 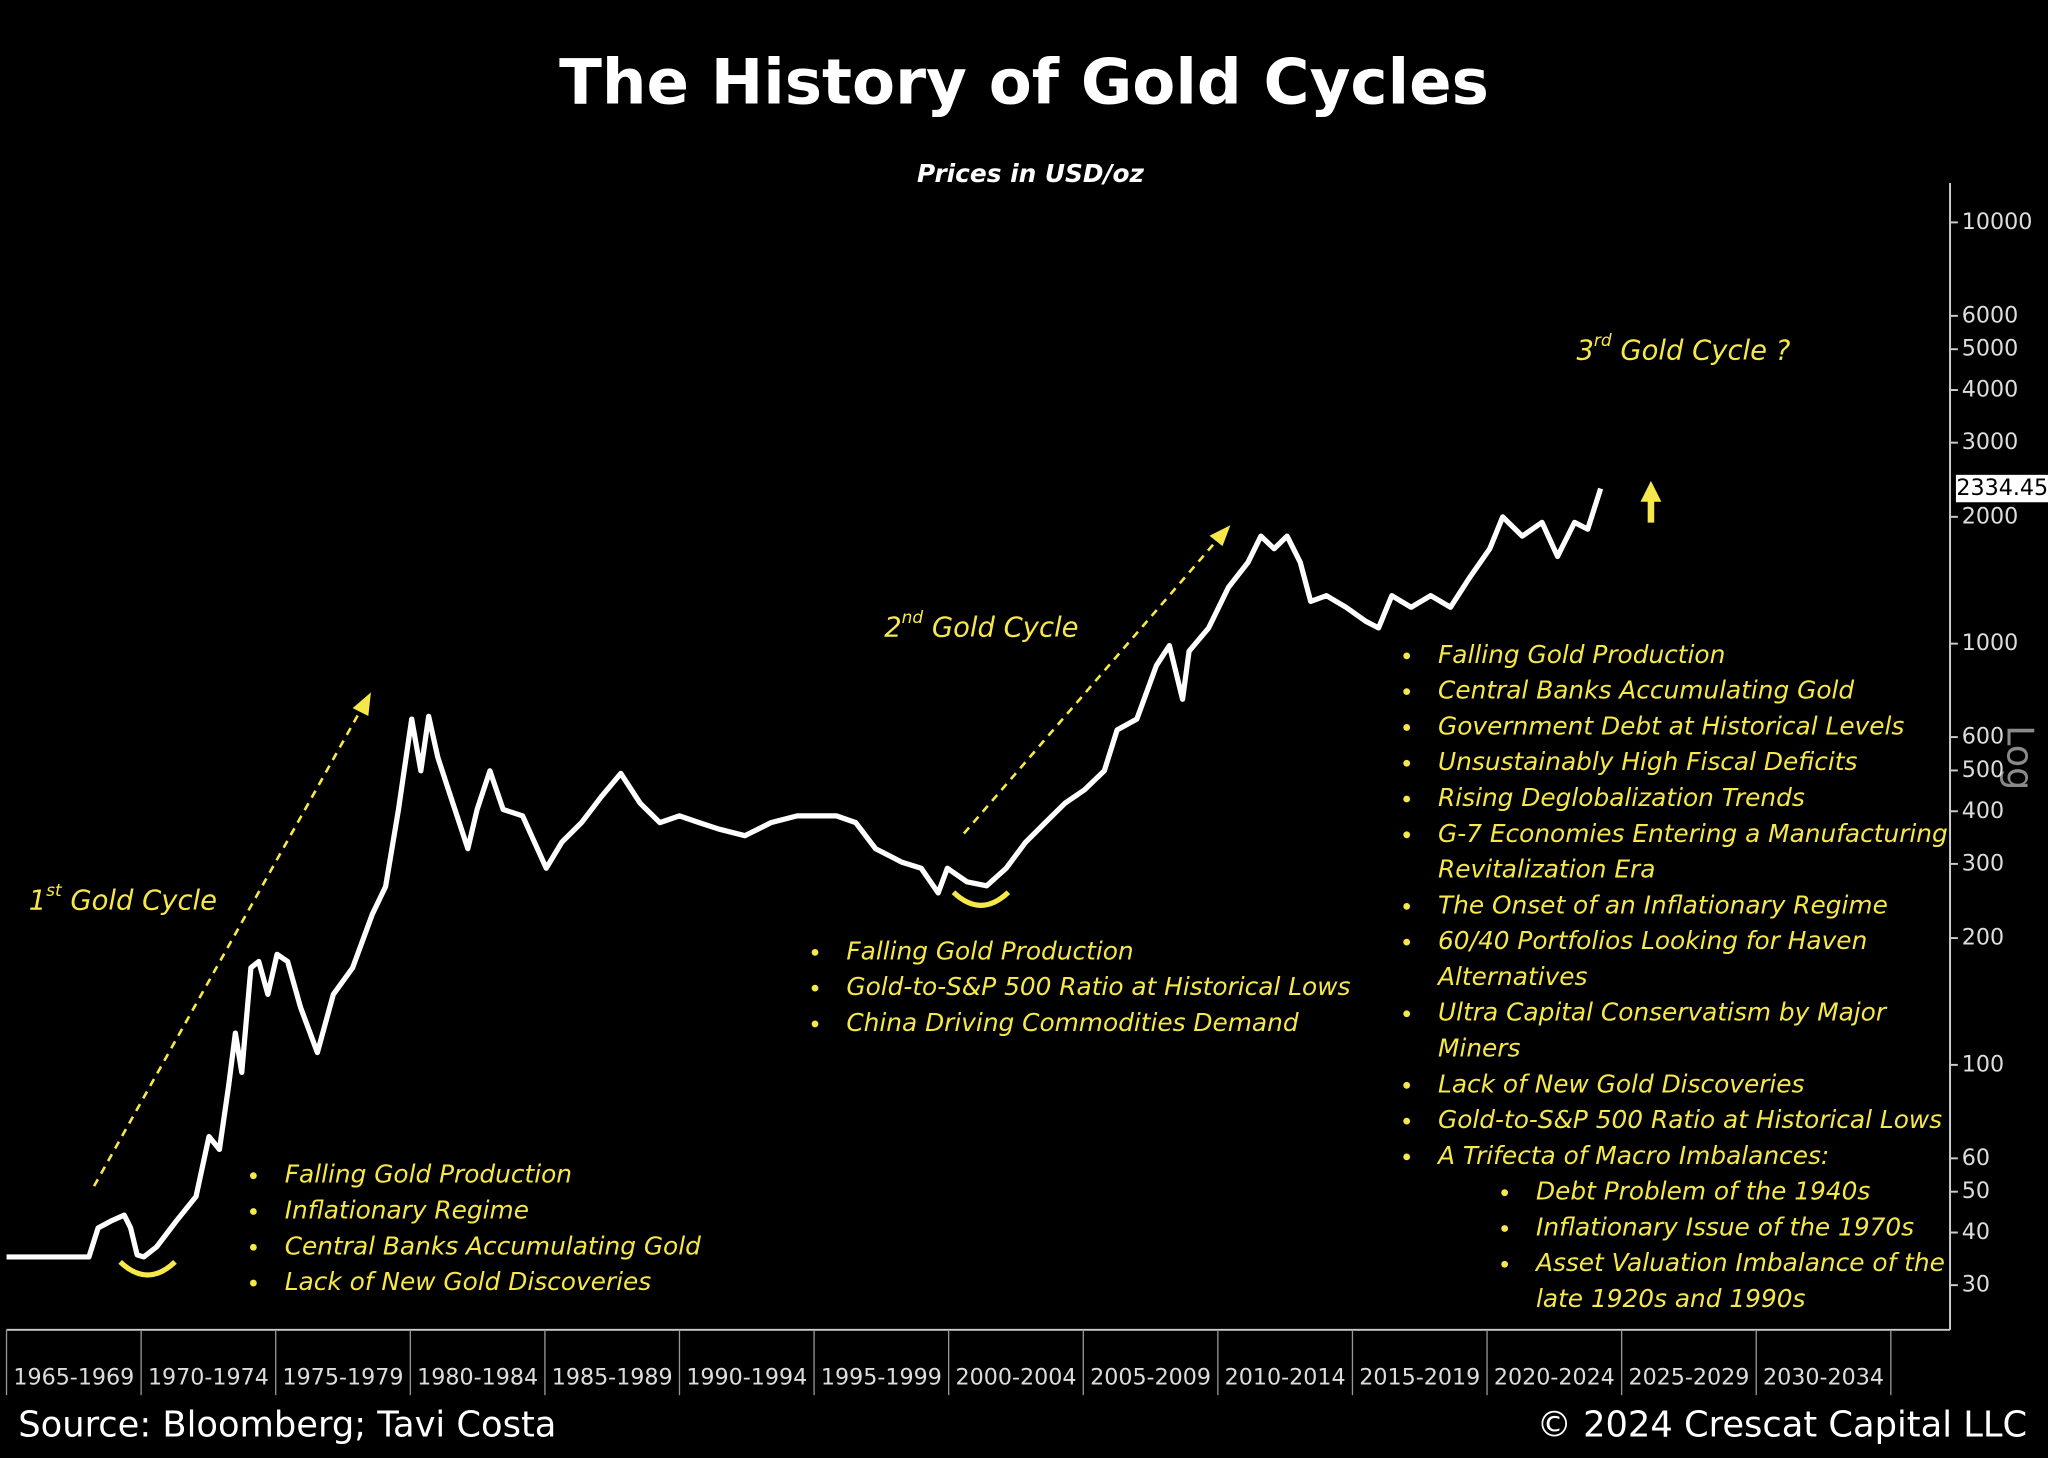 What do you see at coordinates (1285, 1378) in the screenshot?
I see `x-tick-label: 2010-2014` at bounding box center [1285, 1378].